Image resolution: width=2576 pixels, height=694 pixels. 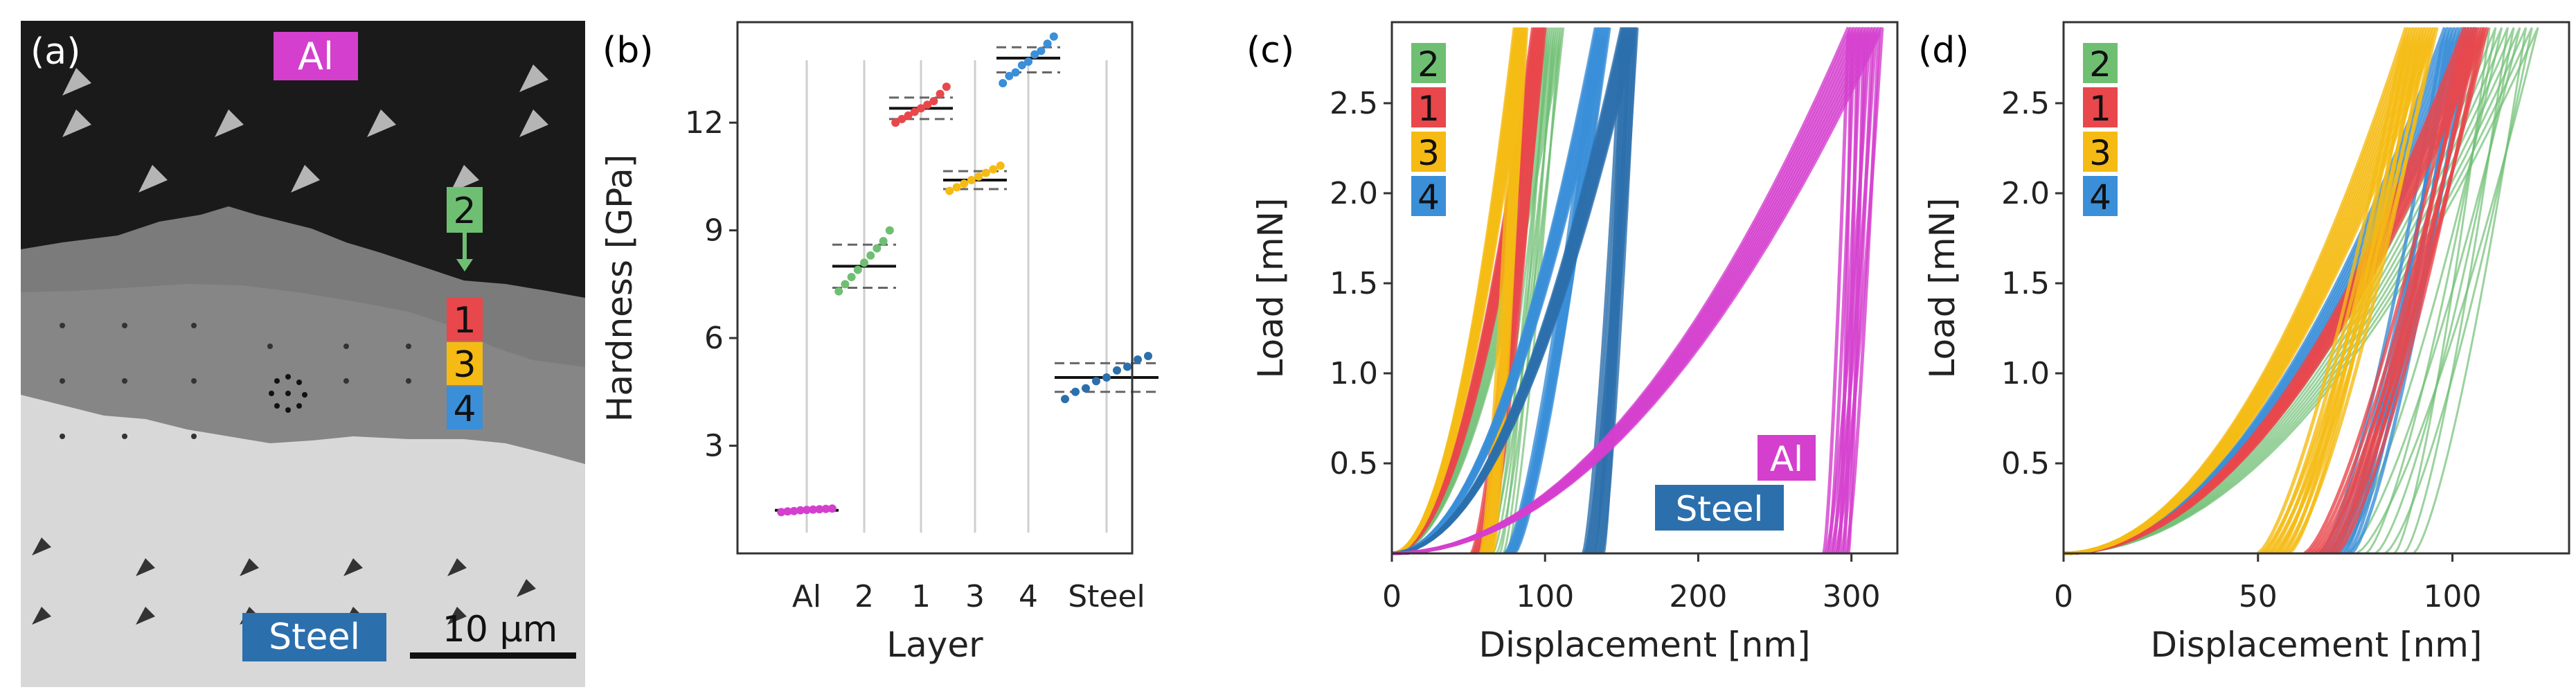 What do you see at coordinates (464, 211) in the screenshot?
I see `layer2-label: 2` at bounding box center [464, 211].